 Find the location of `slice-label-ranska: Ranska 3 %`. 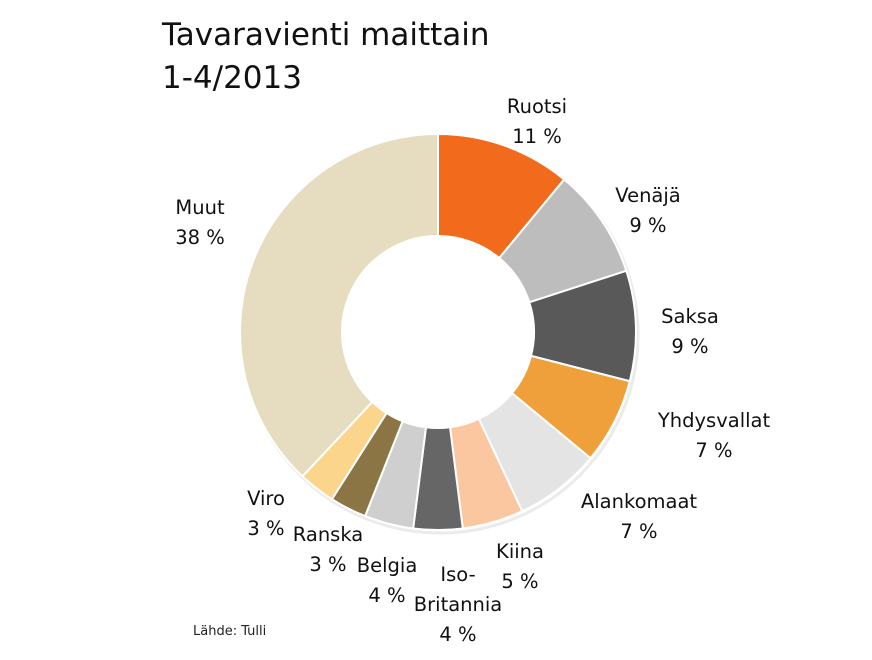

slice-label-ranska: Ranska 3 % is located at coordinates (328, 550).